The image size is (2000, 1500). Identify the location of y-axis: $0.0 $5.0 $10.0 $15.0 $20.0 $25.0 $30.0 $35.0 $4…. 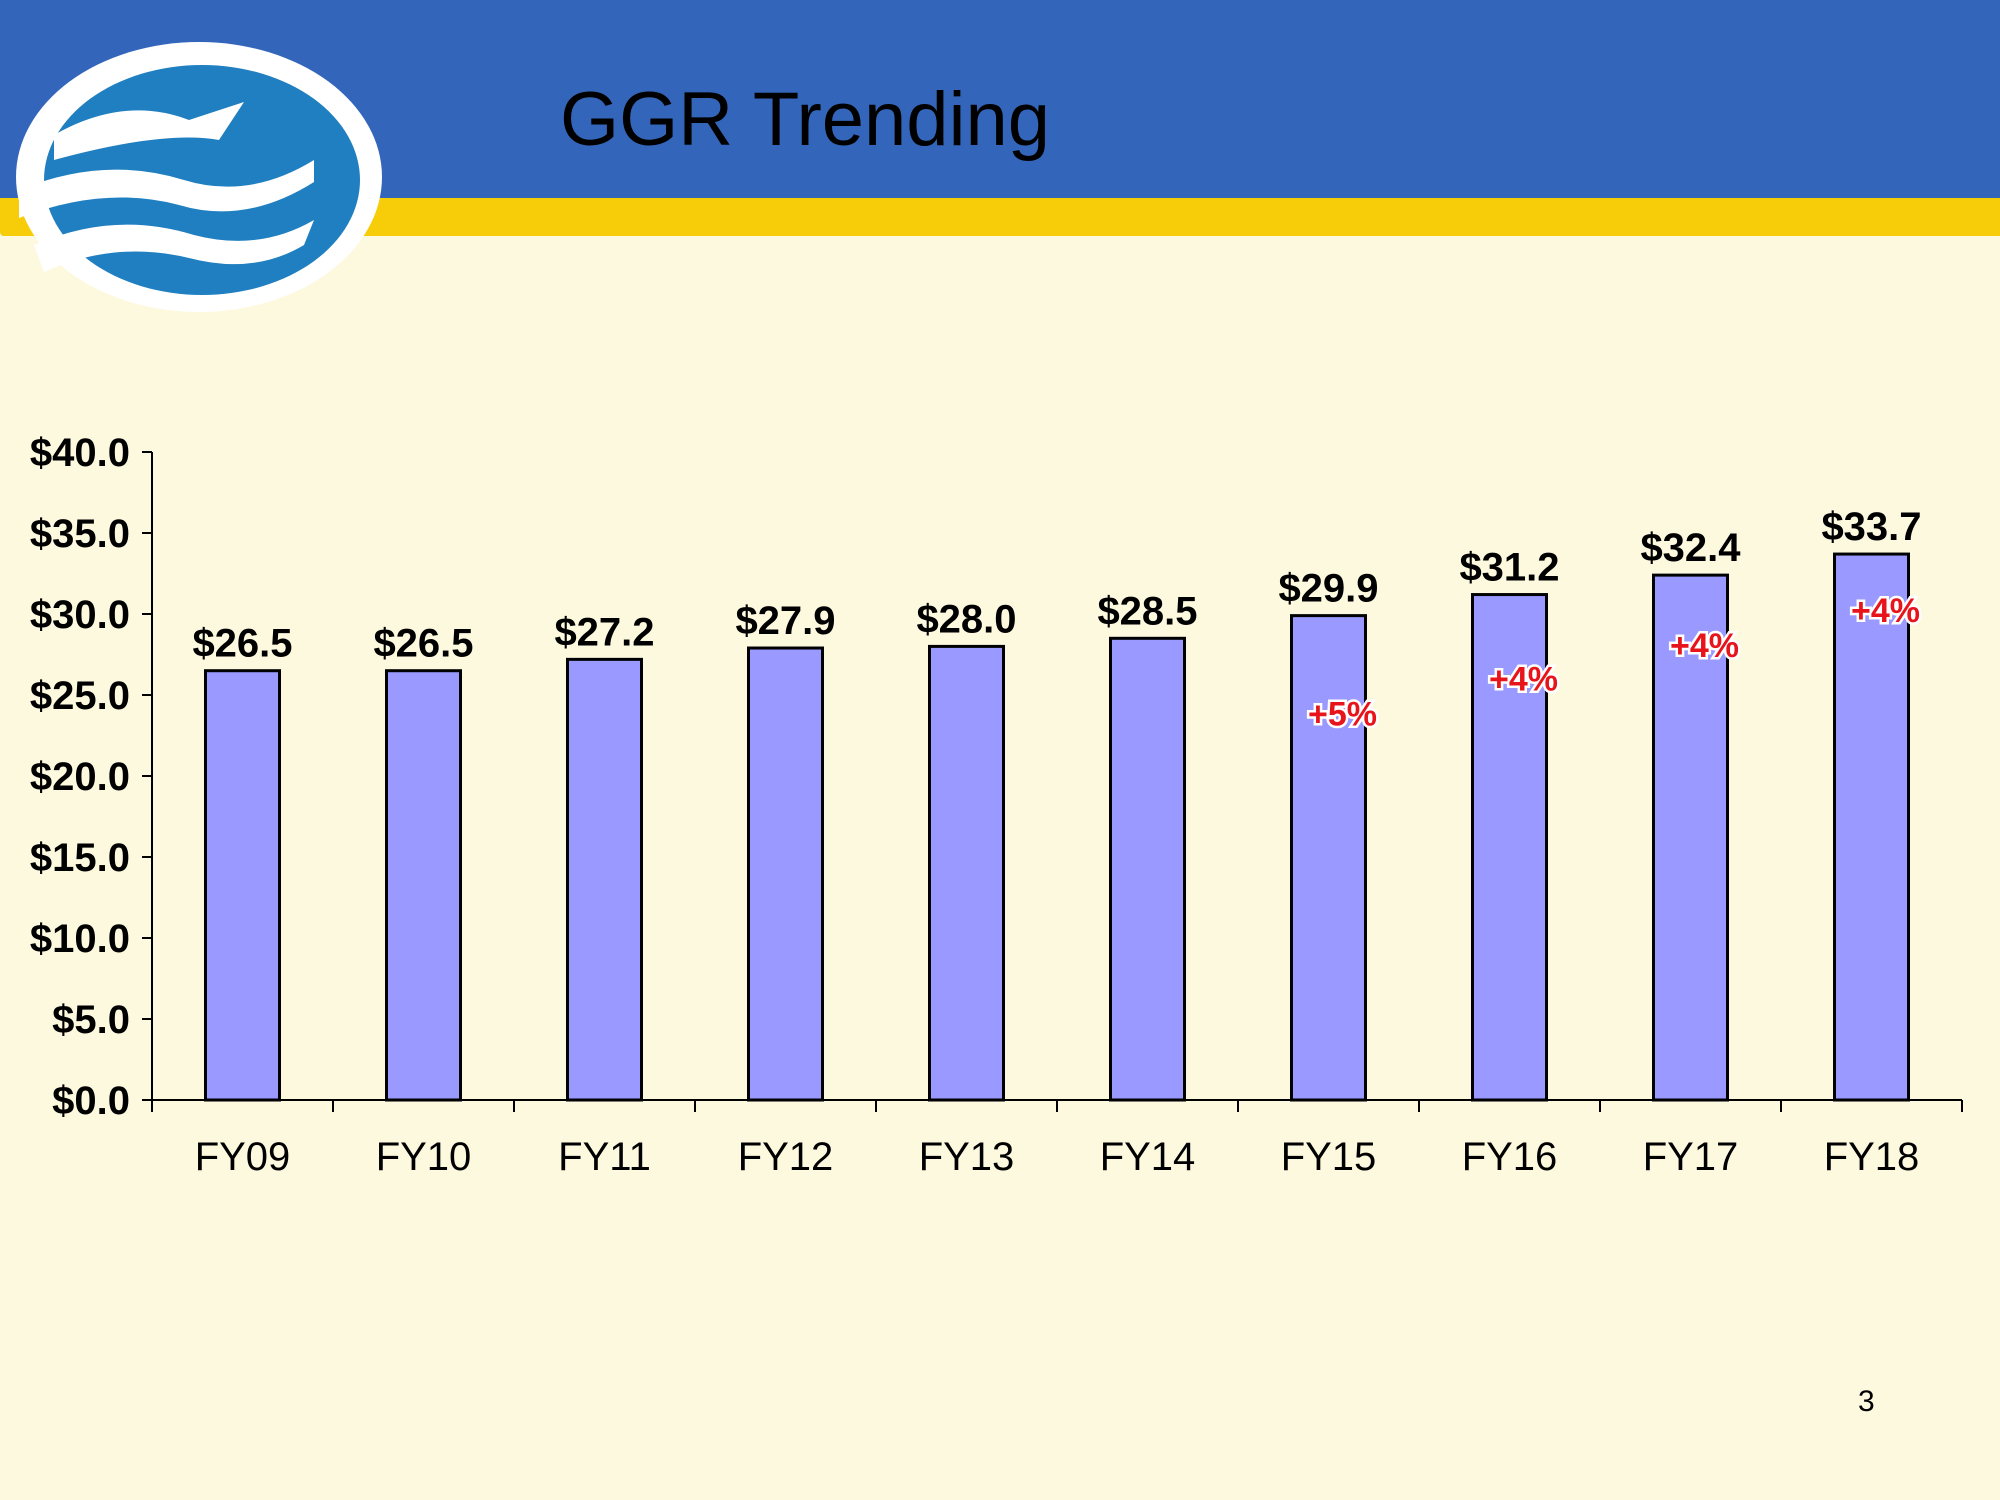
(91, 777).